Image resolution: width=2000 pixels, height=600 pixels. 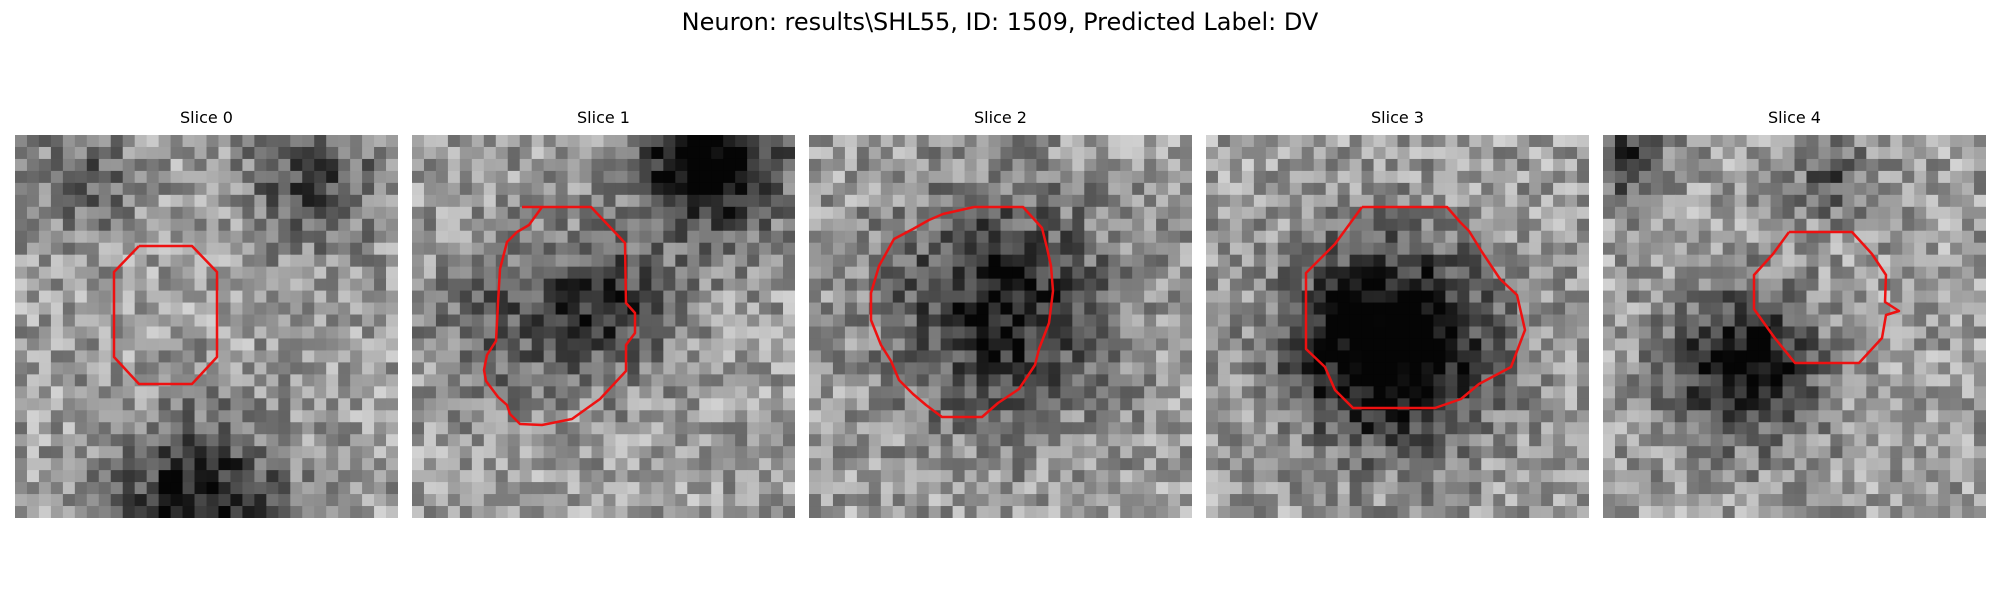 I want to click on slice-title: Slice 1, so click(x=603, y=117).